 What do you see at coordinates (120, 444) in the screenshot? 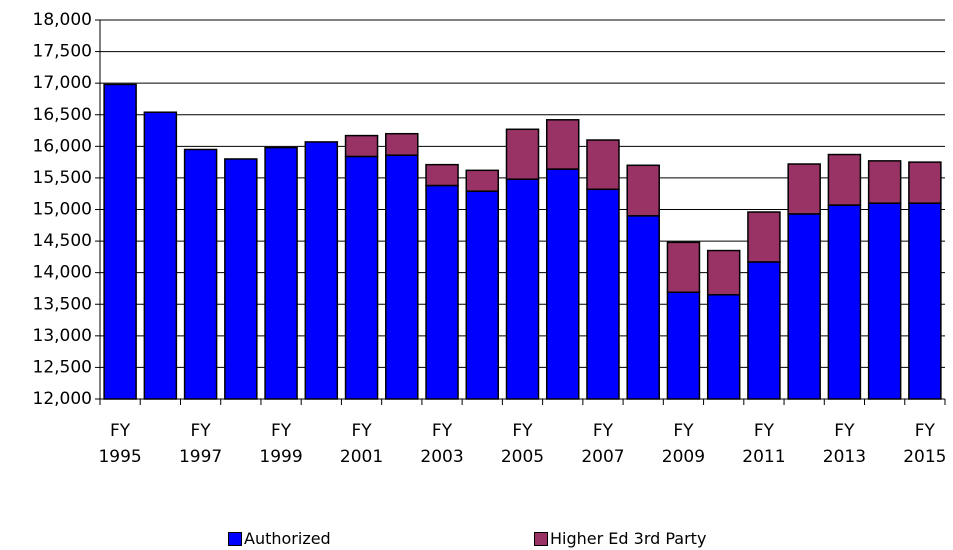
I see `x-tick-label: FY 1995` at bounding box center [120, 444].